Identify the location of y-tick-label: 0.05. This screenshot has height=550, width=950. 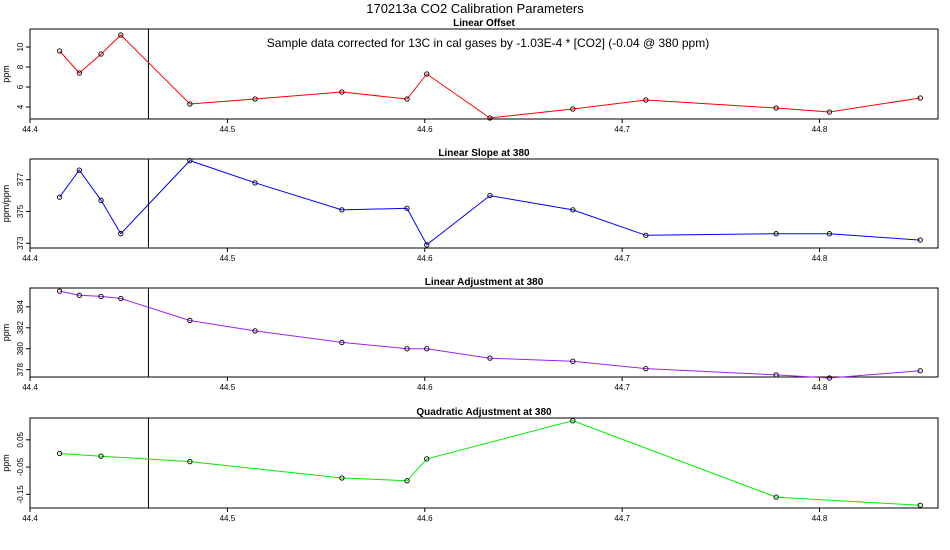
(20, 439).